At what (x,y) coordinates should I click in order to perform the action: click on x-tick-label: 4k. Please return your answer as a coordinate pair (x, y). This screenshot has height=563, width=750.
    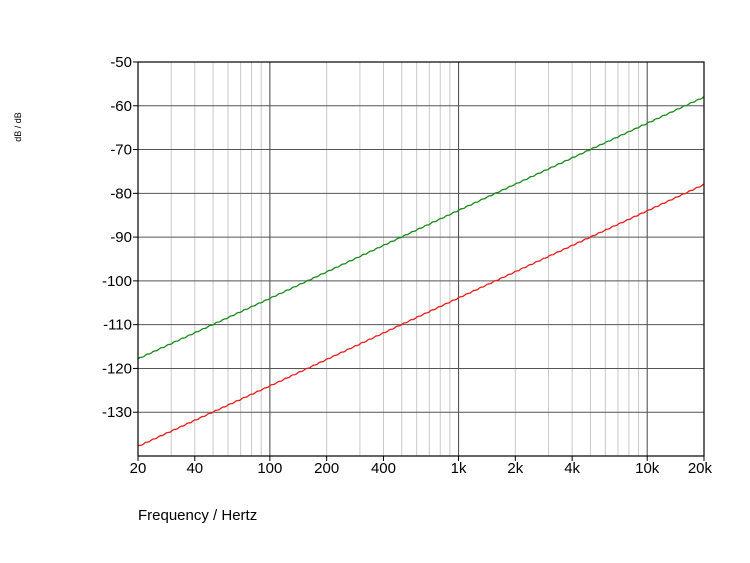
    Looking at the image, I should click on (572, 468).